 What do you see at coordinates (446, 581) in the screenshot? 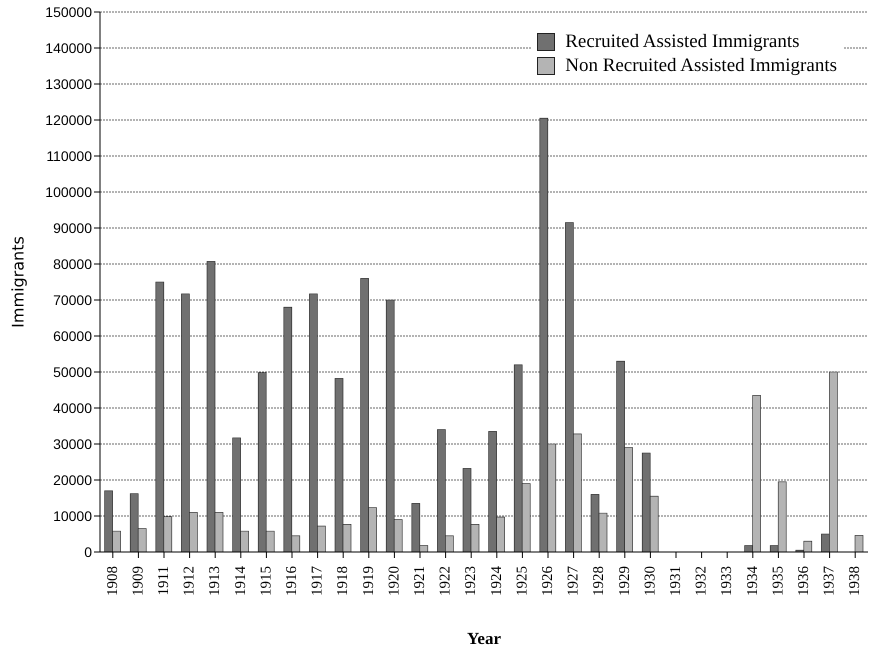
I see `x-tick-label: 1922` at bounding box center [446, 581].